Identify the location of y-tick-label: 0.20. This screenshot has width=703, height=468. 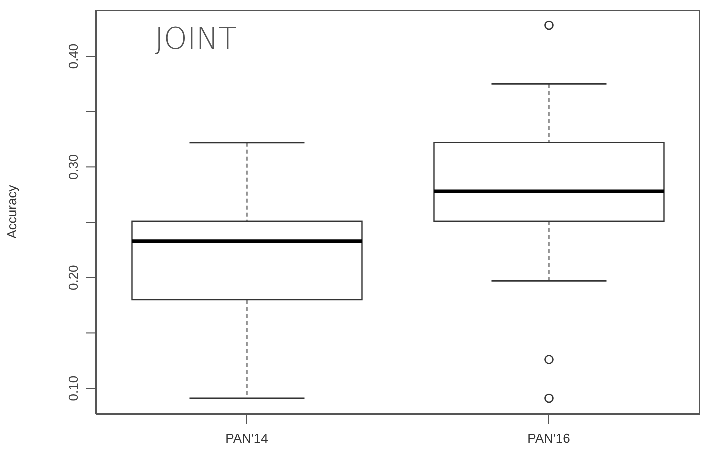
(73, 278).